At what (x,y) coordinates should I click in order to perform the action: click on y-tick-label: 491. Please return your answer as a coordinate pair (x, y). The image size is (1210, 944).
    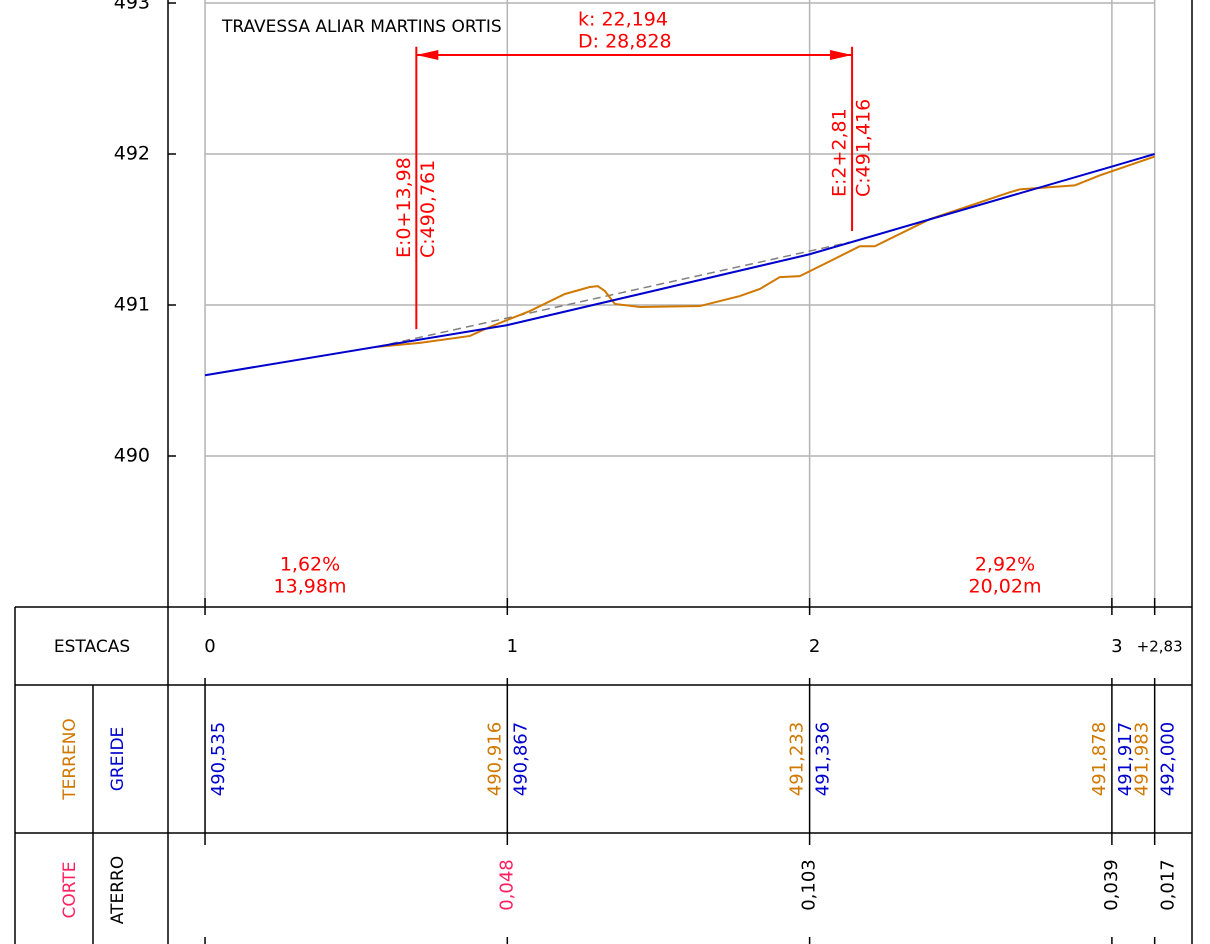
    Looking at the image, I should click on (132, 305).